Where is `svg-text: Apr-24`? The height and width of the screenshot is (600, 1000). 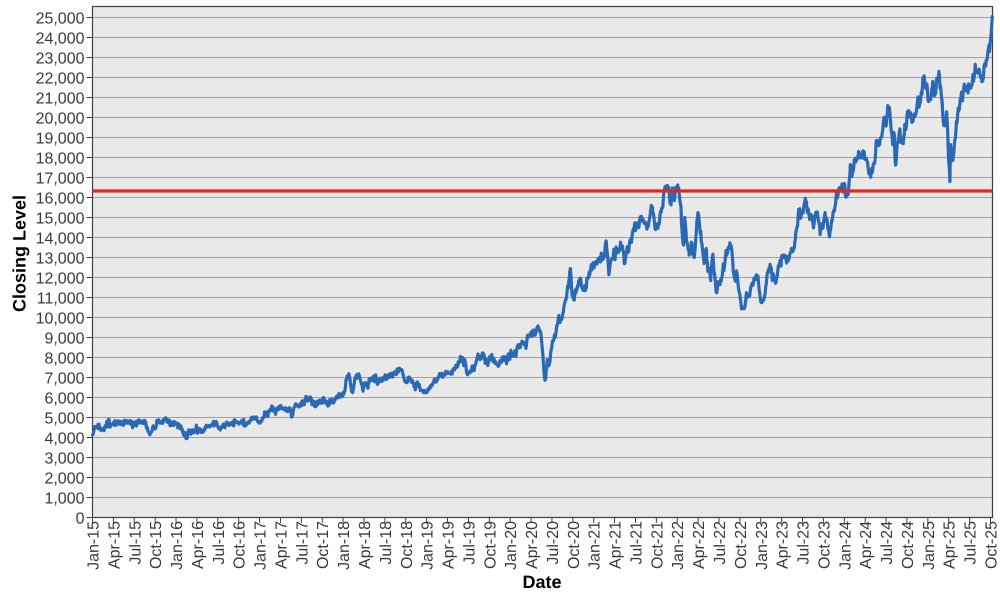
svg-text: Apr-24 is located at coordinates (866, 545).